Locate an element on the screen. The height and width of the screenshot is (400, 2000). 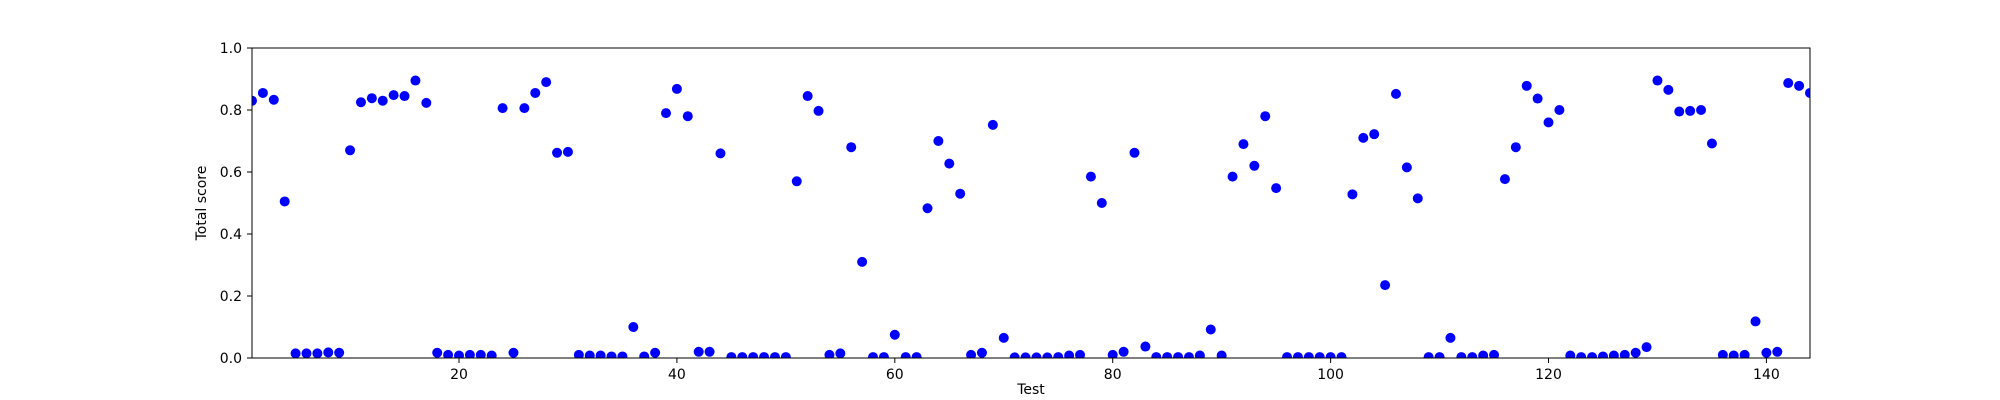
x-tick-label: 40 is located at coordinates (677, 375).